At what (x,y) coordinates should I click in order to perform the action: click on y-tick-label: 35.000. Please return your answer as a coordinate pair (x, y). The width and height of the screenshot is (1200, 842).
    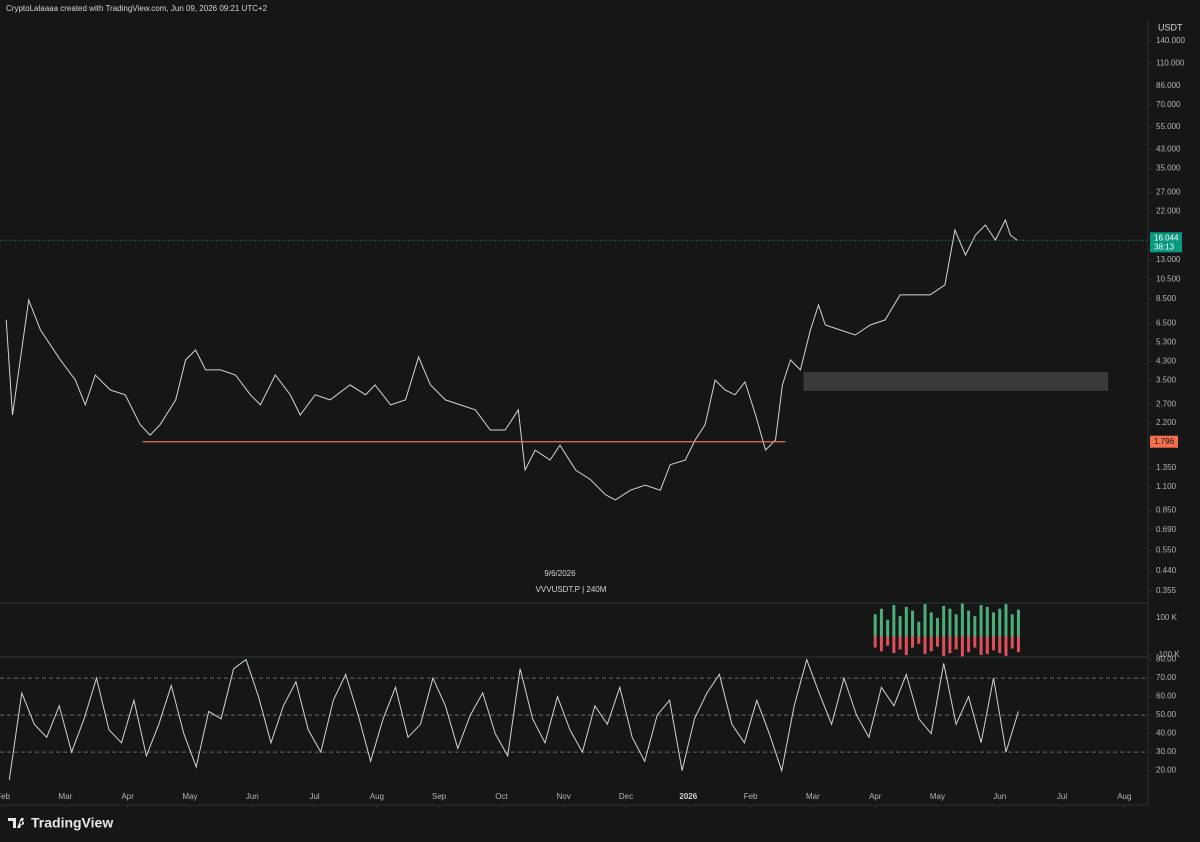
    Looking at the image, I should click on (1168, 168).